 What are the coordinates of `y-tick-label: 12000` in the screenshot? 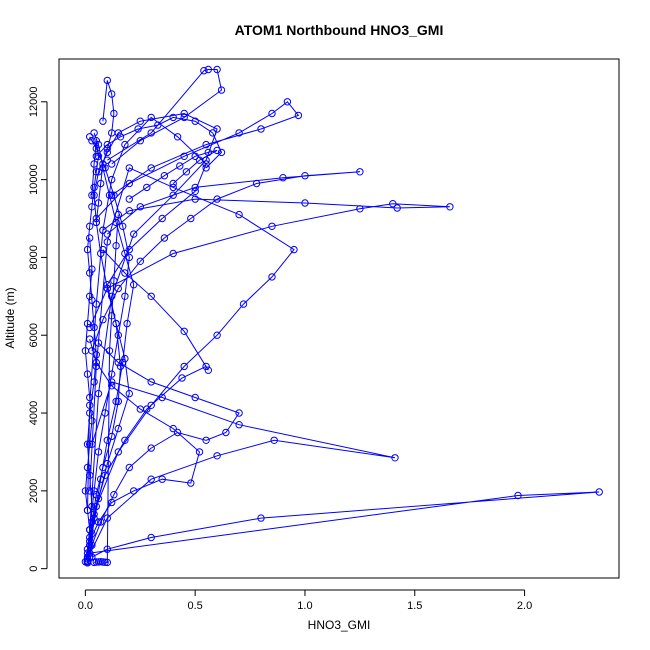 It's located at (34, 101).